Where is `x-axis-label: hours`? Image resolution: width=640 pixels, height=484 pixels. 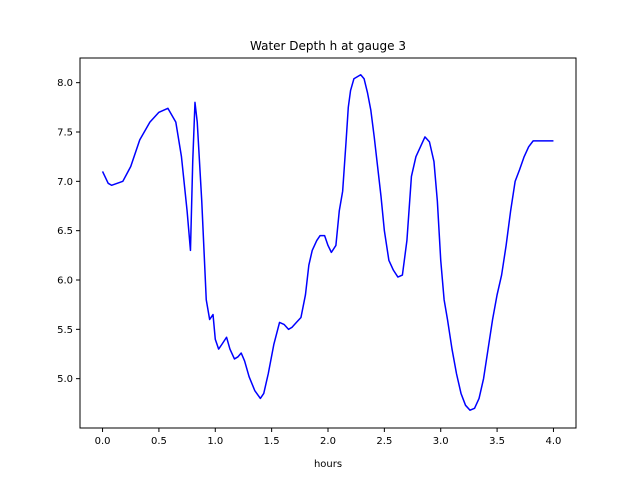
x-axis-label: hours is located at coordinates (328, 464).